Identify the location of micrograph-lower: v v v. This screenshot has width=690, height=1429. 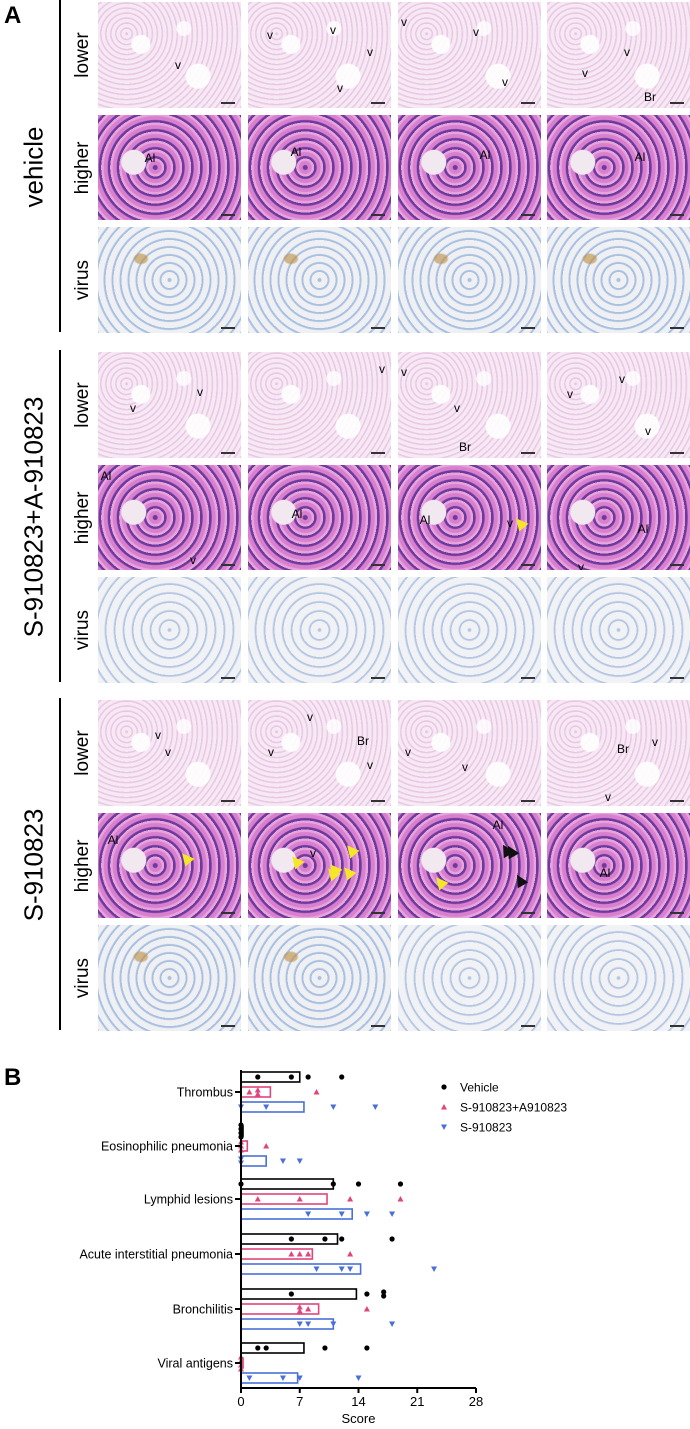
(469, 55).